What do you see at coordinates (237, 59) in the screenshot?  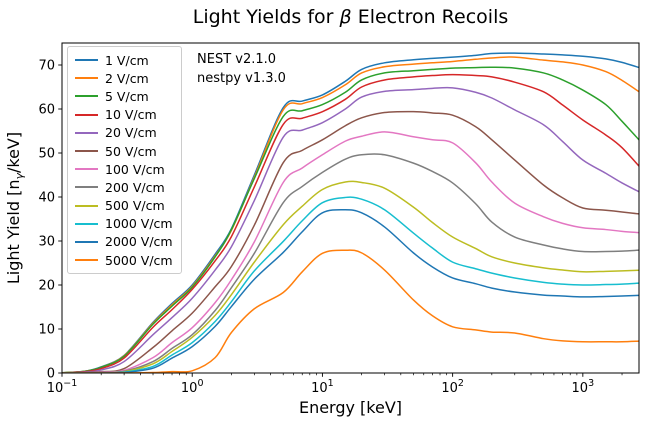 I see `nest-version-text: NEST v2.1.0` at bounding box center [237, 59].